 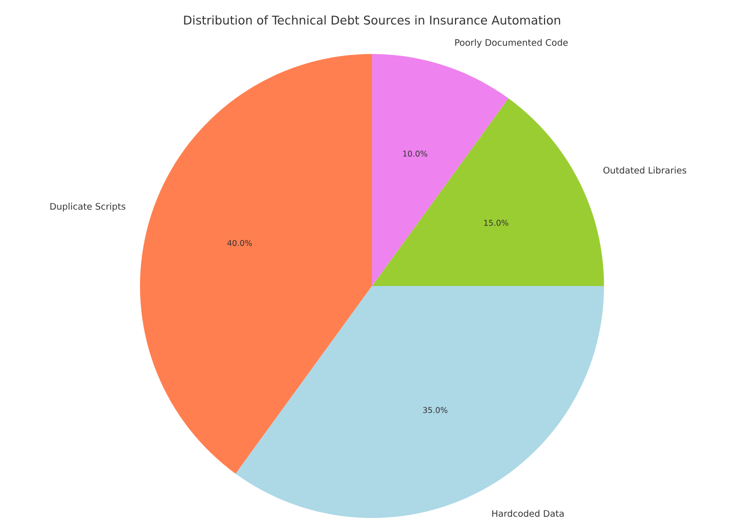 What do you see at coordinates (372, 20) in the screenshot?
I see `chart-title: Distribution of Technical Debt Sources in Insurance Automation` at bounding box center [372, 20].